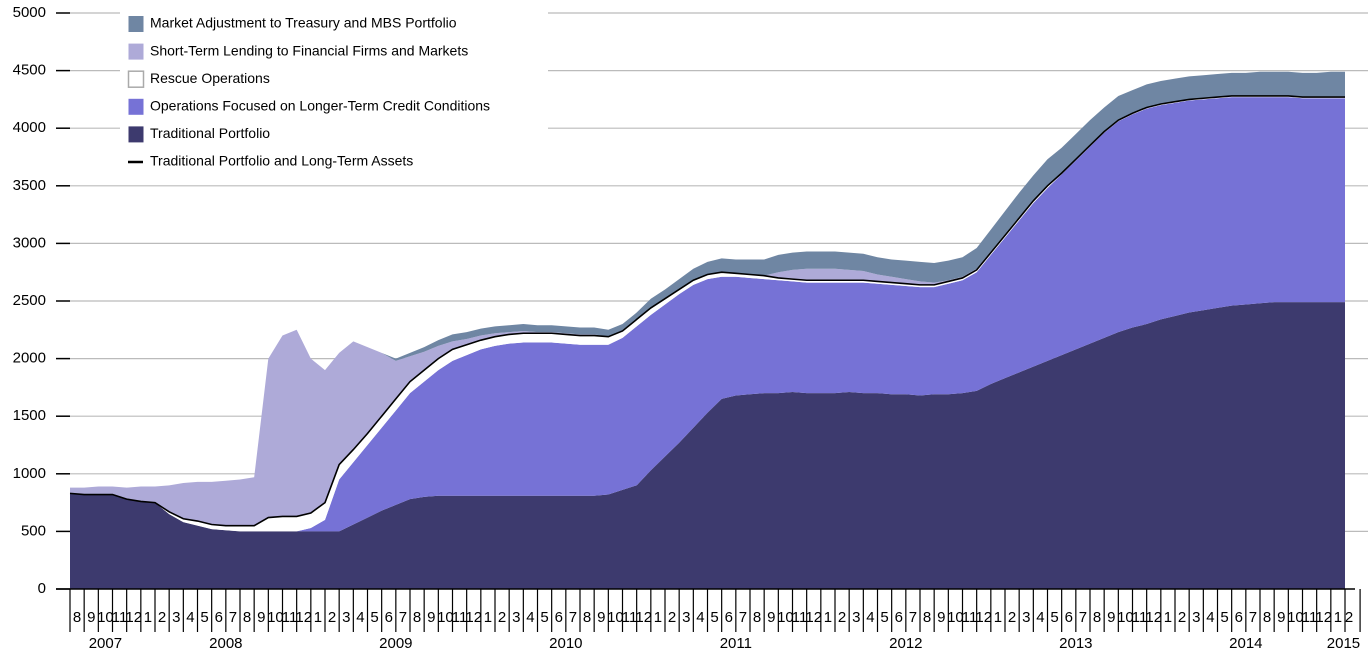  I want to click on year-label: 2012, so click(905, 643).